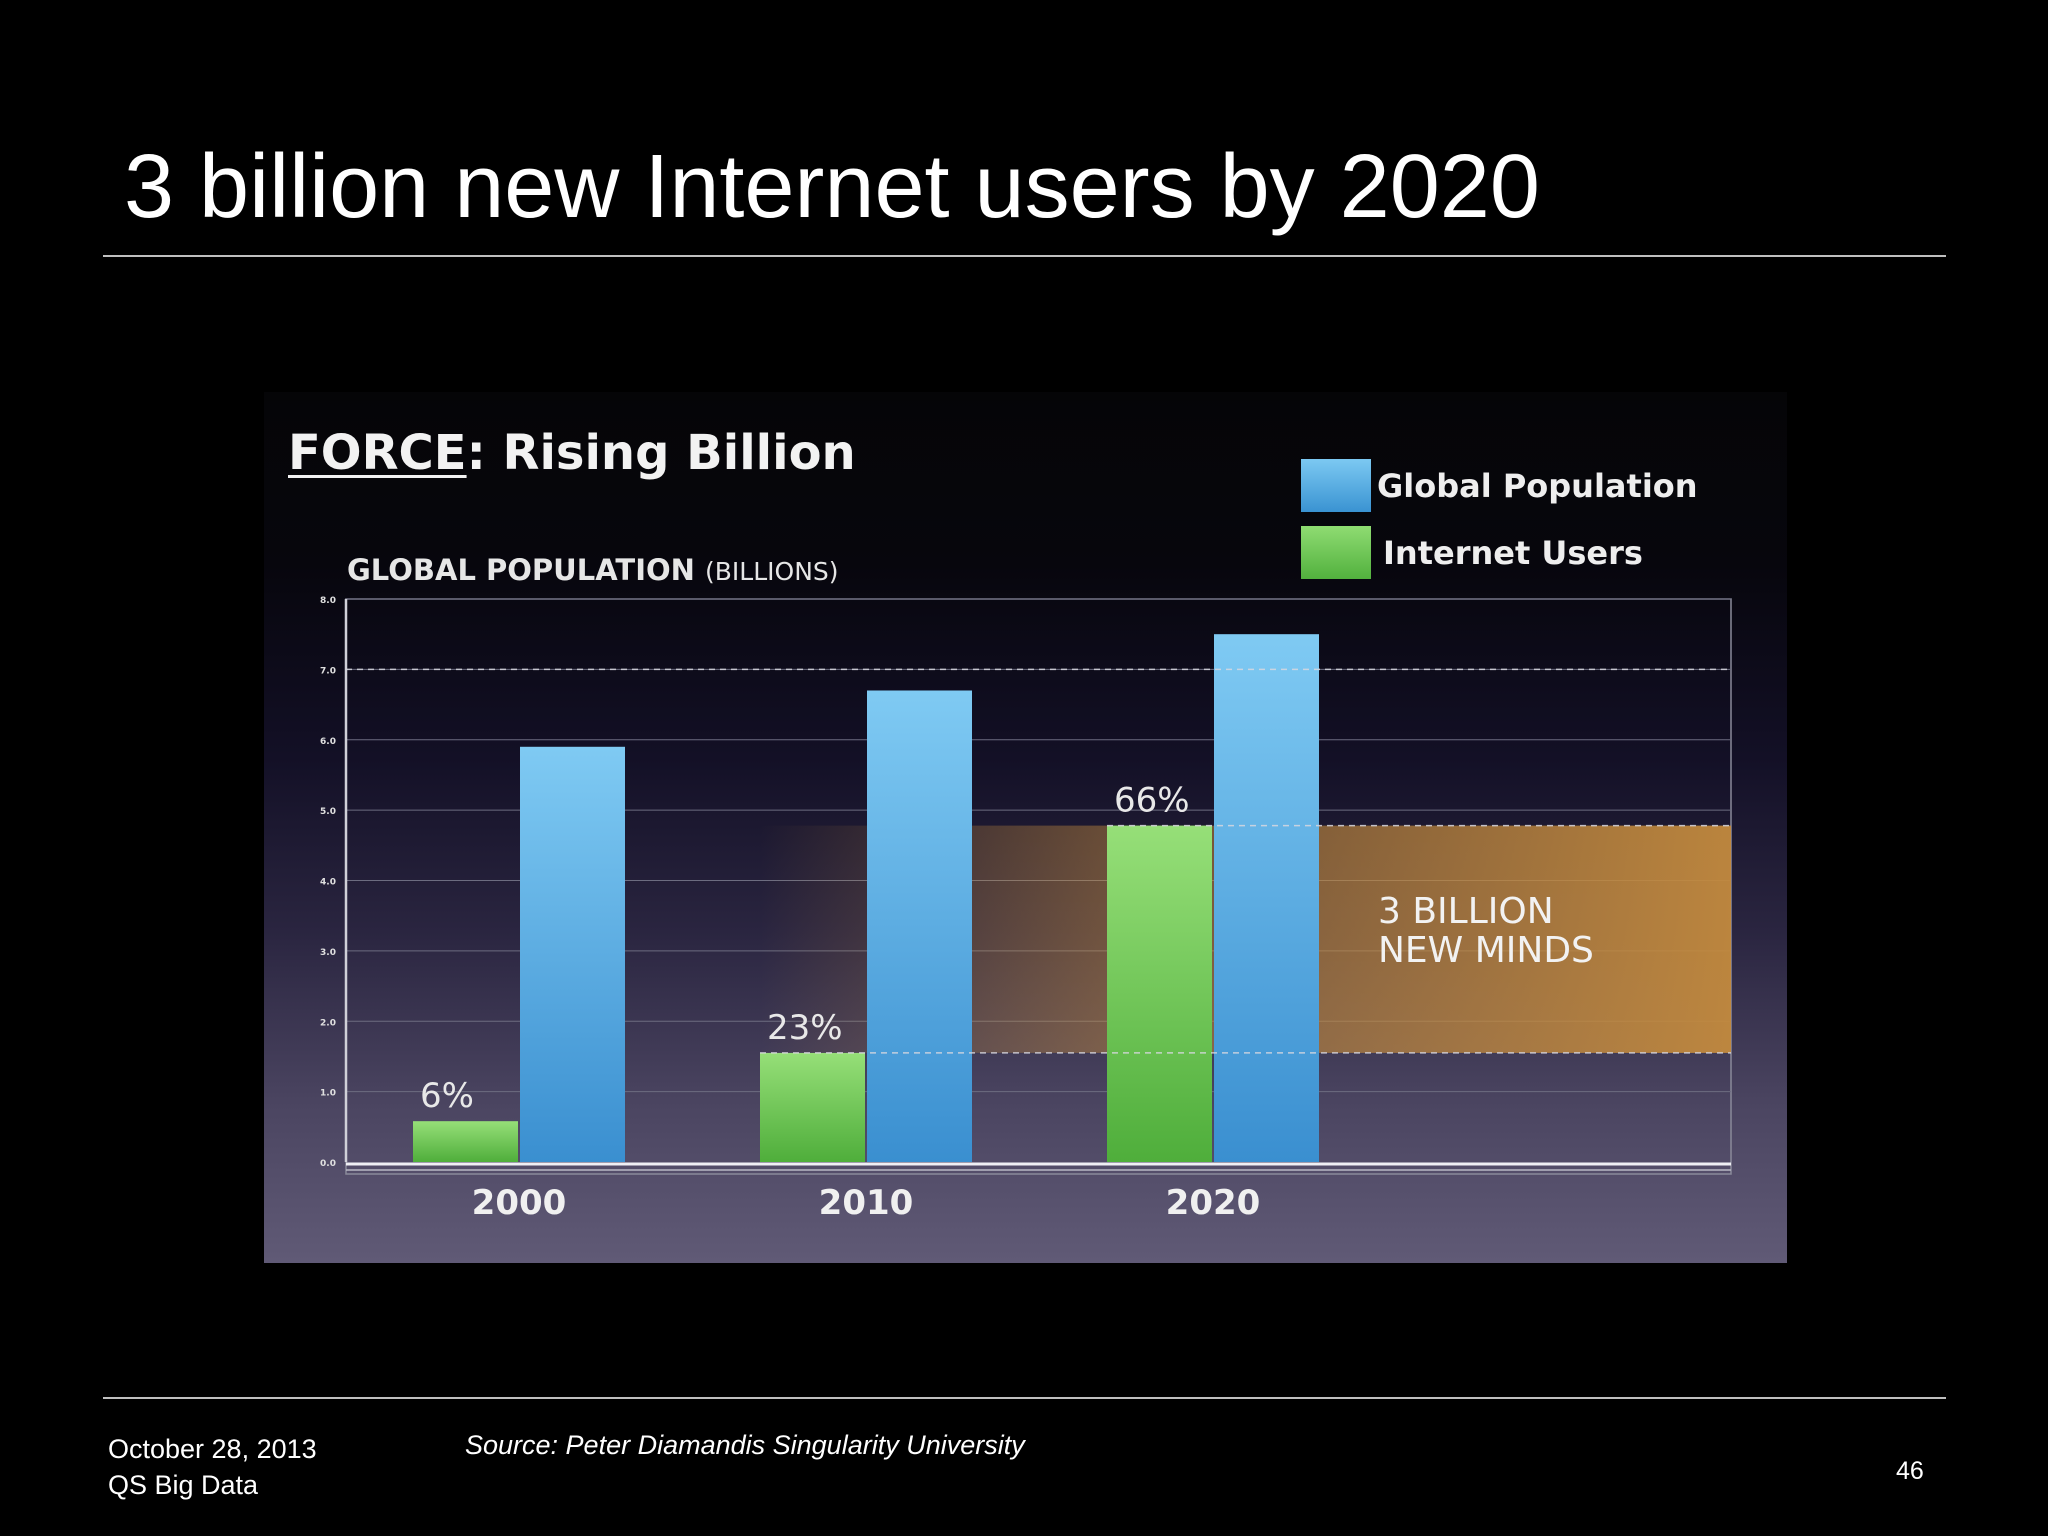  Describe the element at coordinates (328, 601) in the screenshot. I see `y-tick-label: 8.0` at that location.